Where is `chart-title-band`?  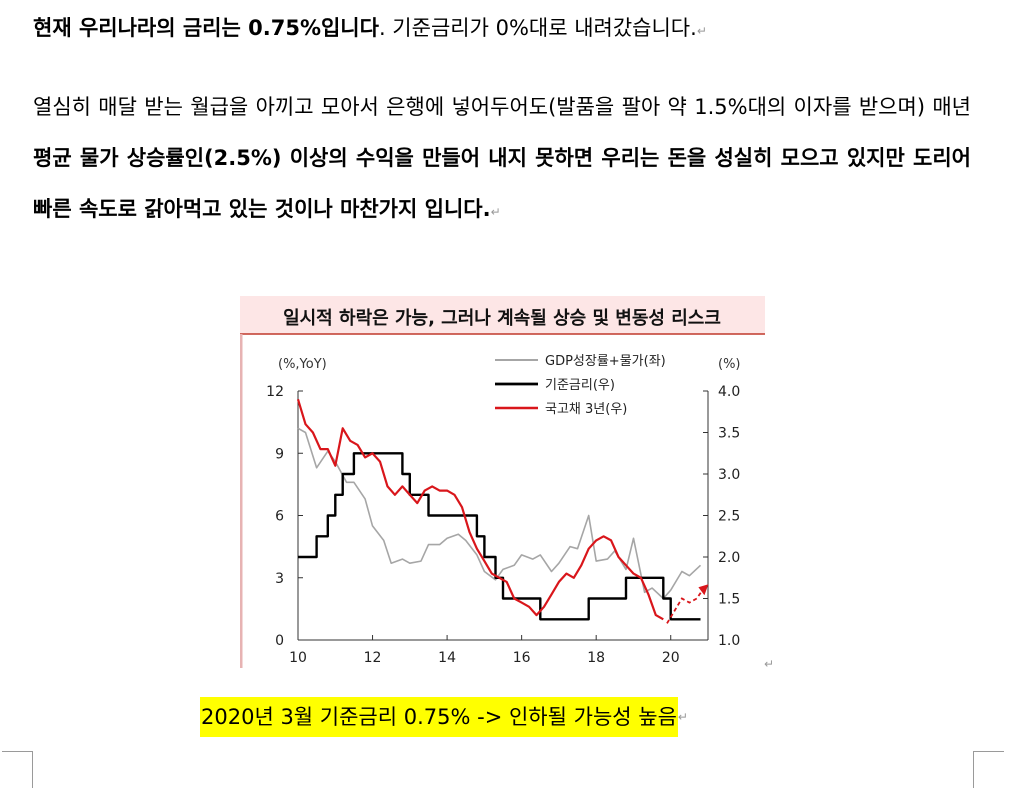 chart-title-band is located at coordinates (502, 315).